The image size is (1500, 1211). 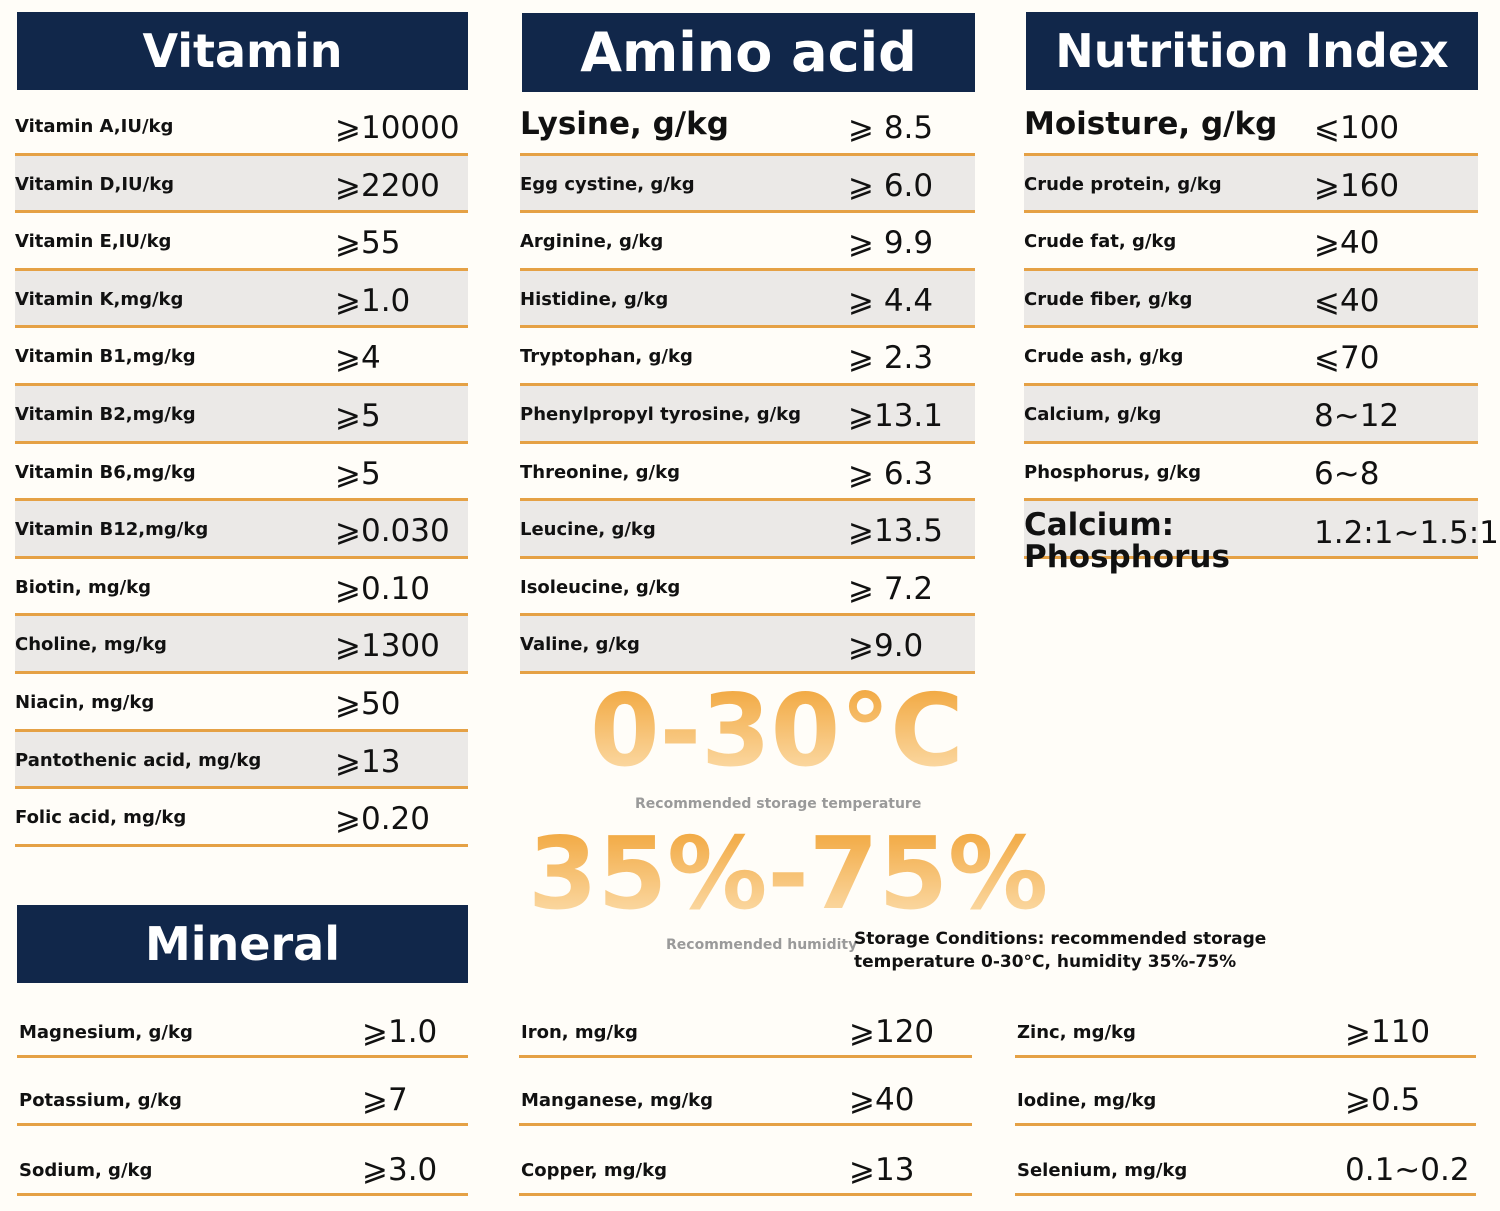 What do you see at coordinates (241, 473) in the screenshot?
I see `table-row: Vitamin B6,mg/kg ⩾5` at bounding box center [241, 473].